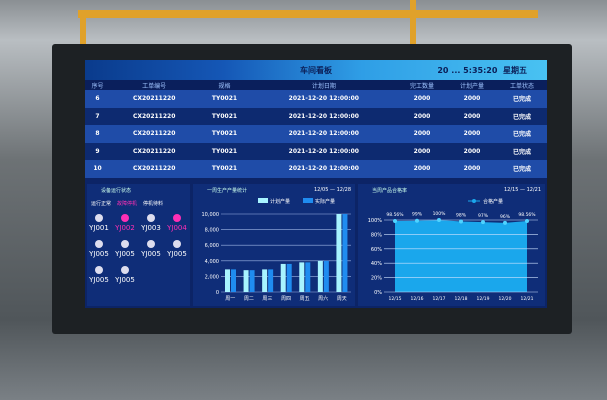 The height and width of the screenshot is (400, 607). Describe the element at coordinates (342, 299) in the screenshot. I see `x-tick-label: 周天` at that location.